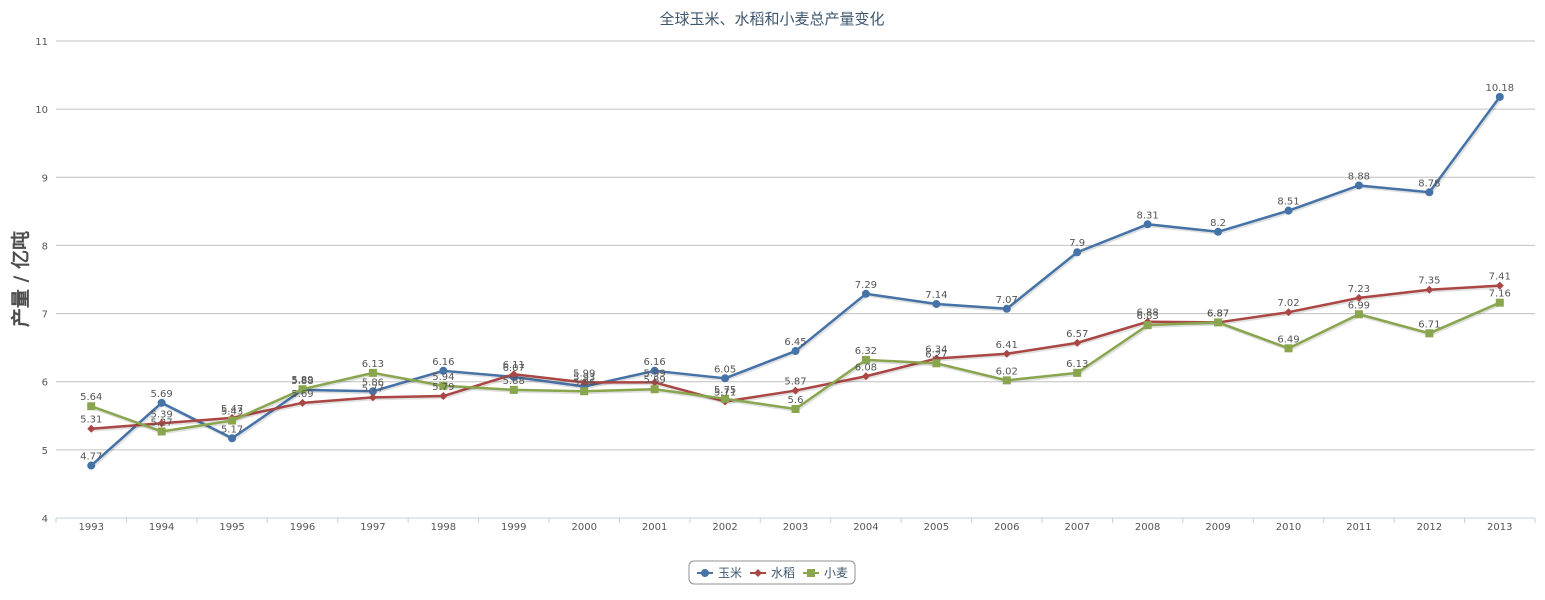  What do you see at coordinates (725, 392) in the screenshot?
I see `data-label: 5.71` at bounding box center [725, 392].